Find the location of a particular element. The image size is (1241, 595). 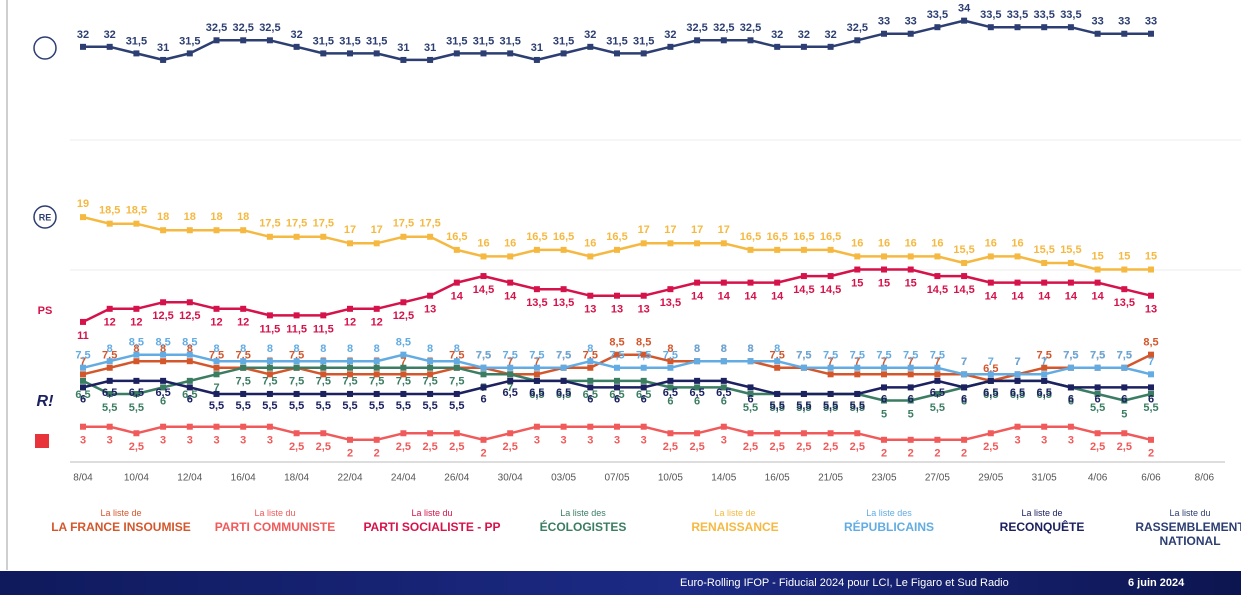

x-tick-label: 07/05 is located at coordinates (616, 478).